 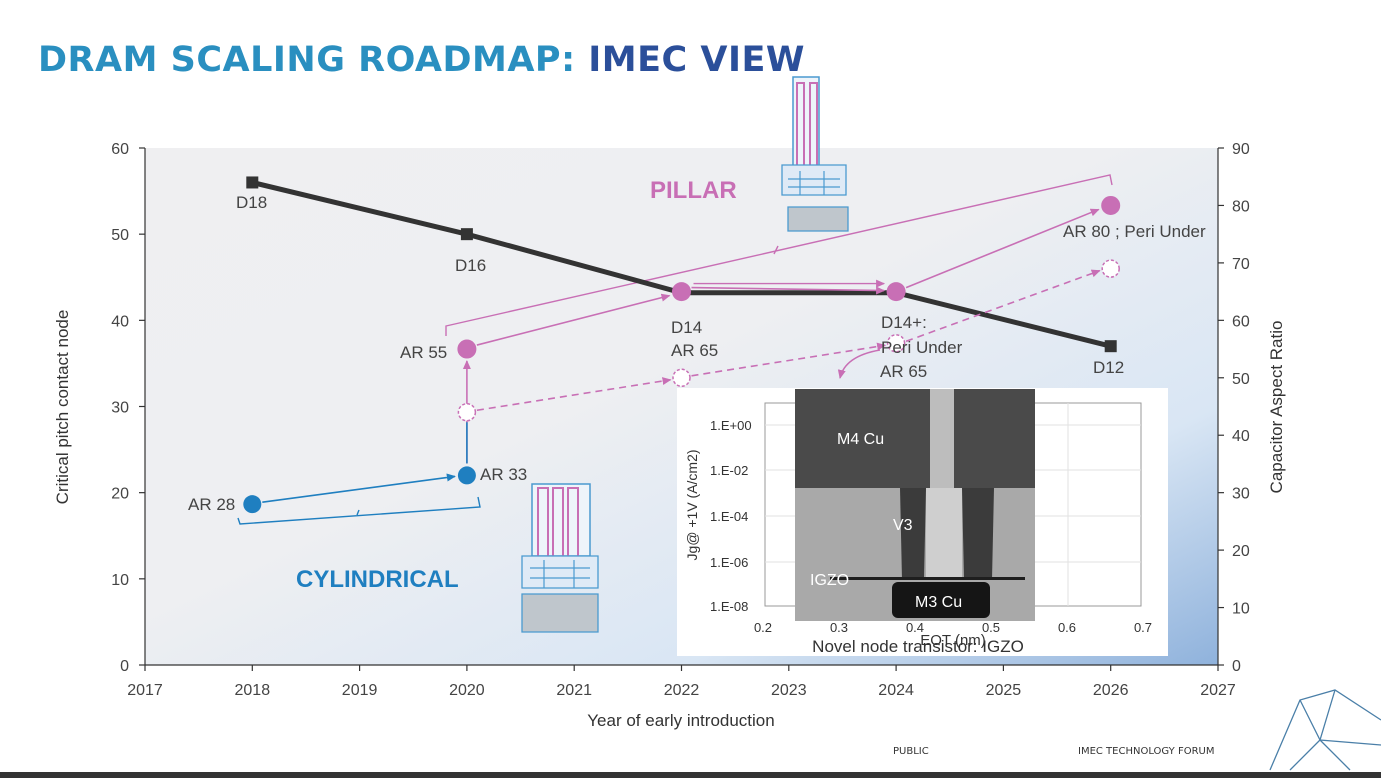 I want to click on x-tick-label: 2022, so click(x=682, y=690).